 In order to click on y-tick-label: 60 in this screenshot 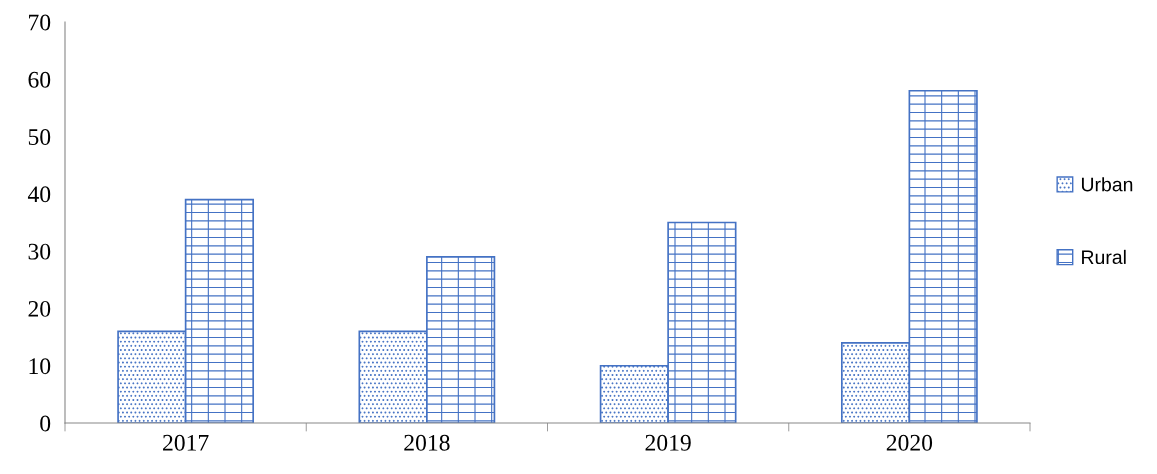, I will do `click(39, 79)`.